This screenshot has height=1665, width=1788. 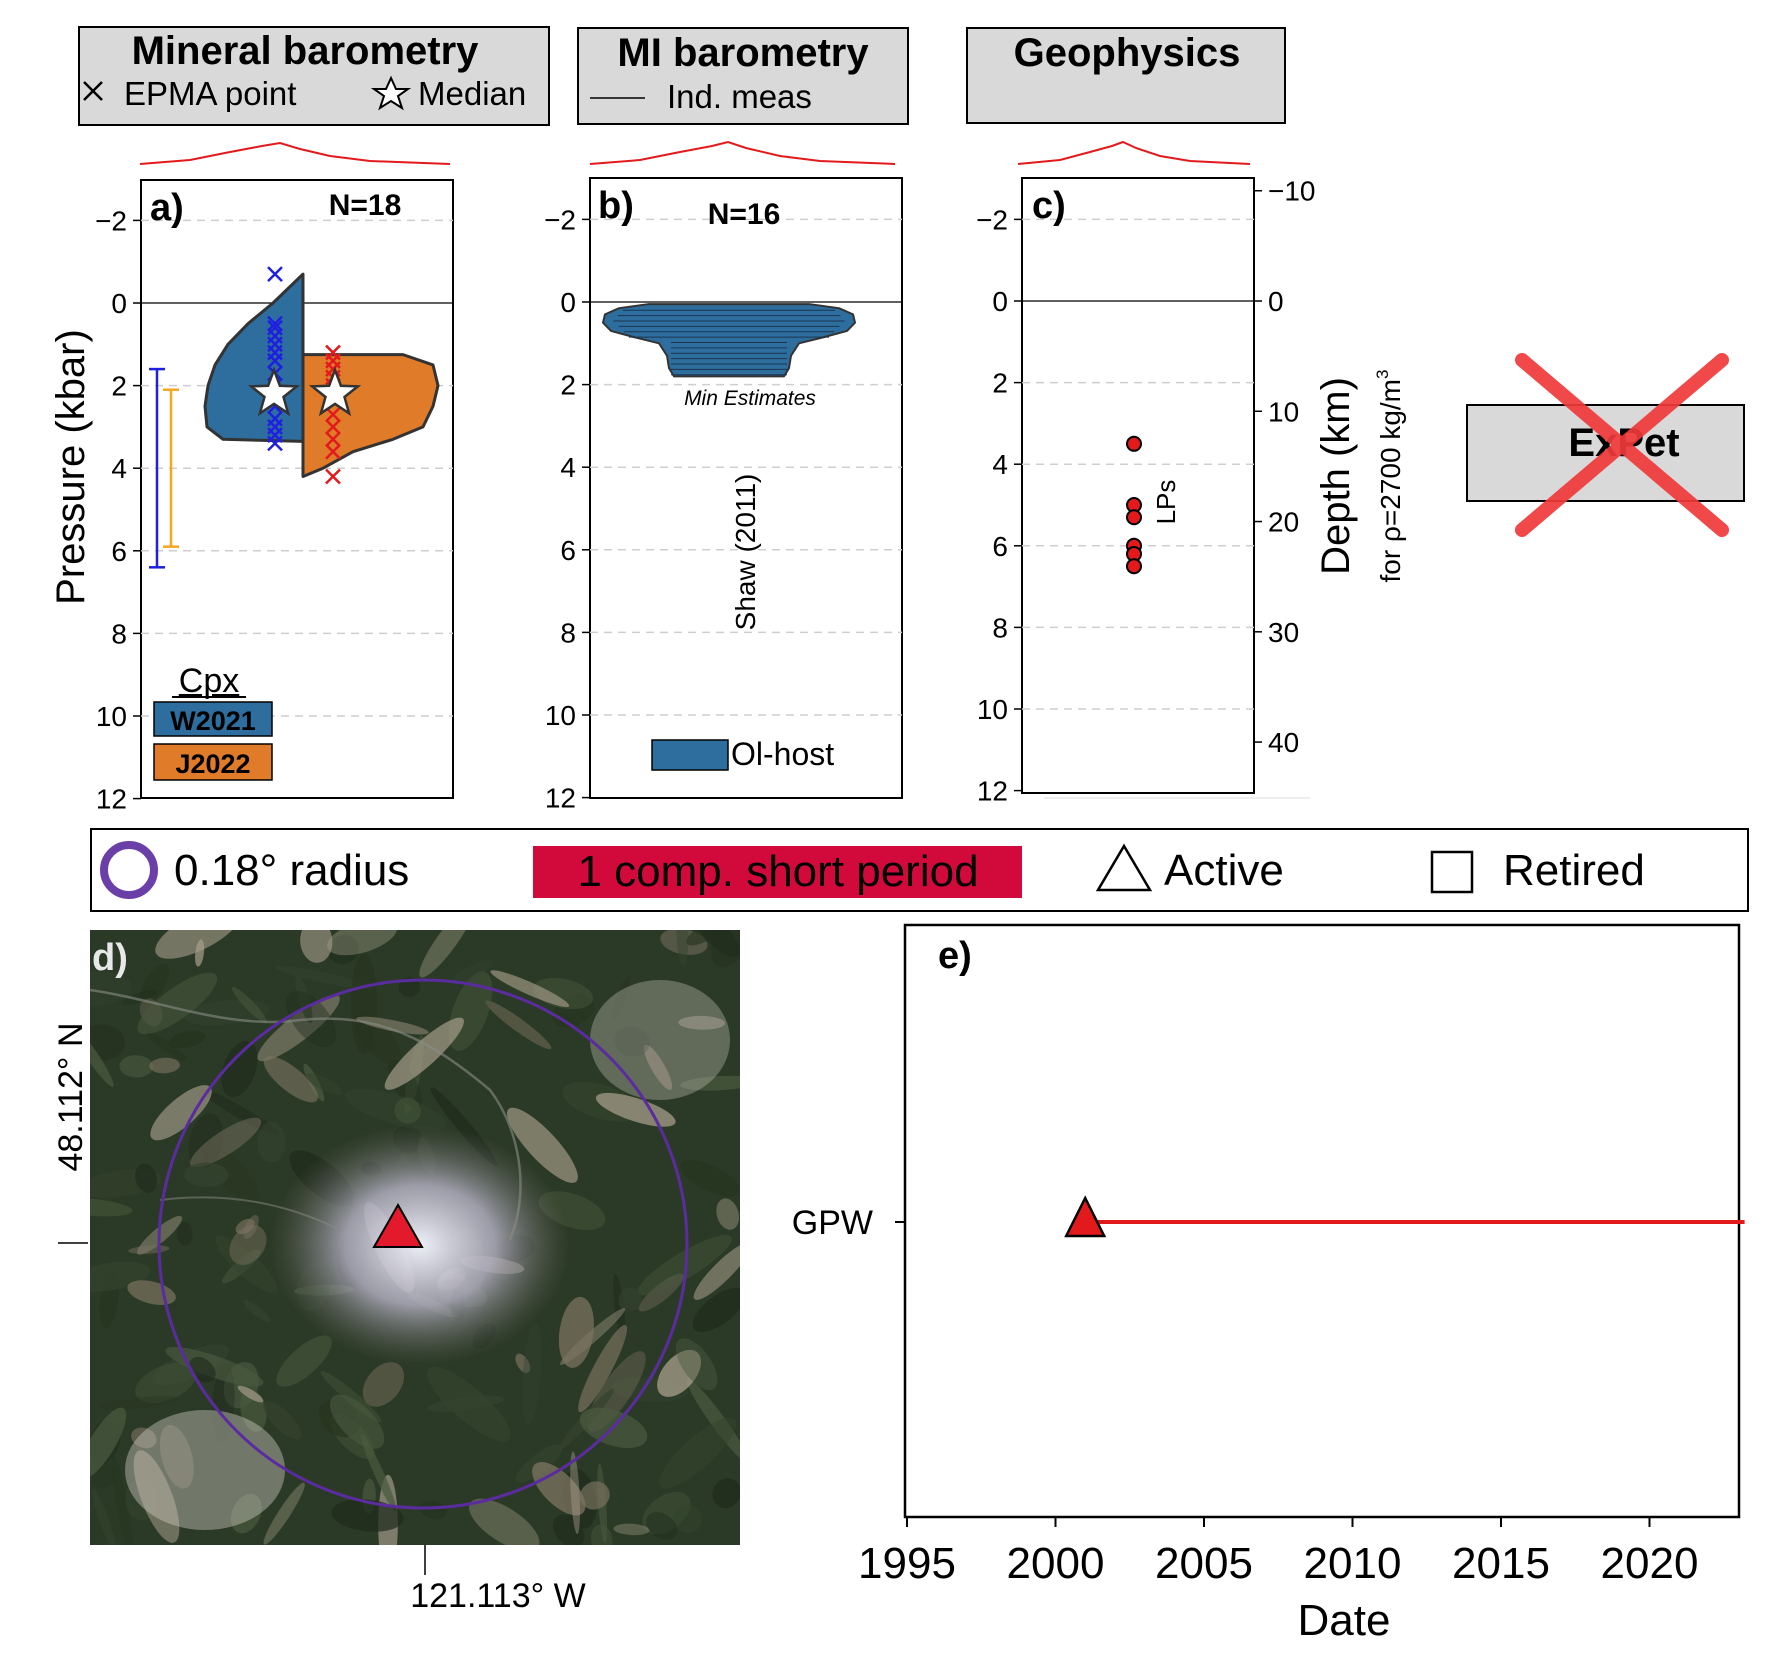 I want to click on lp-point, so click(x=1134, y=443).